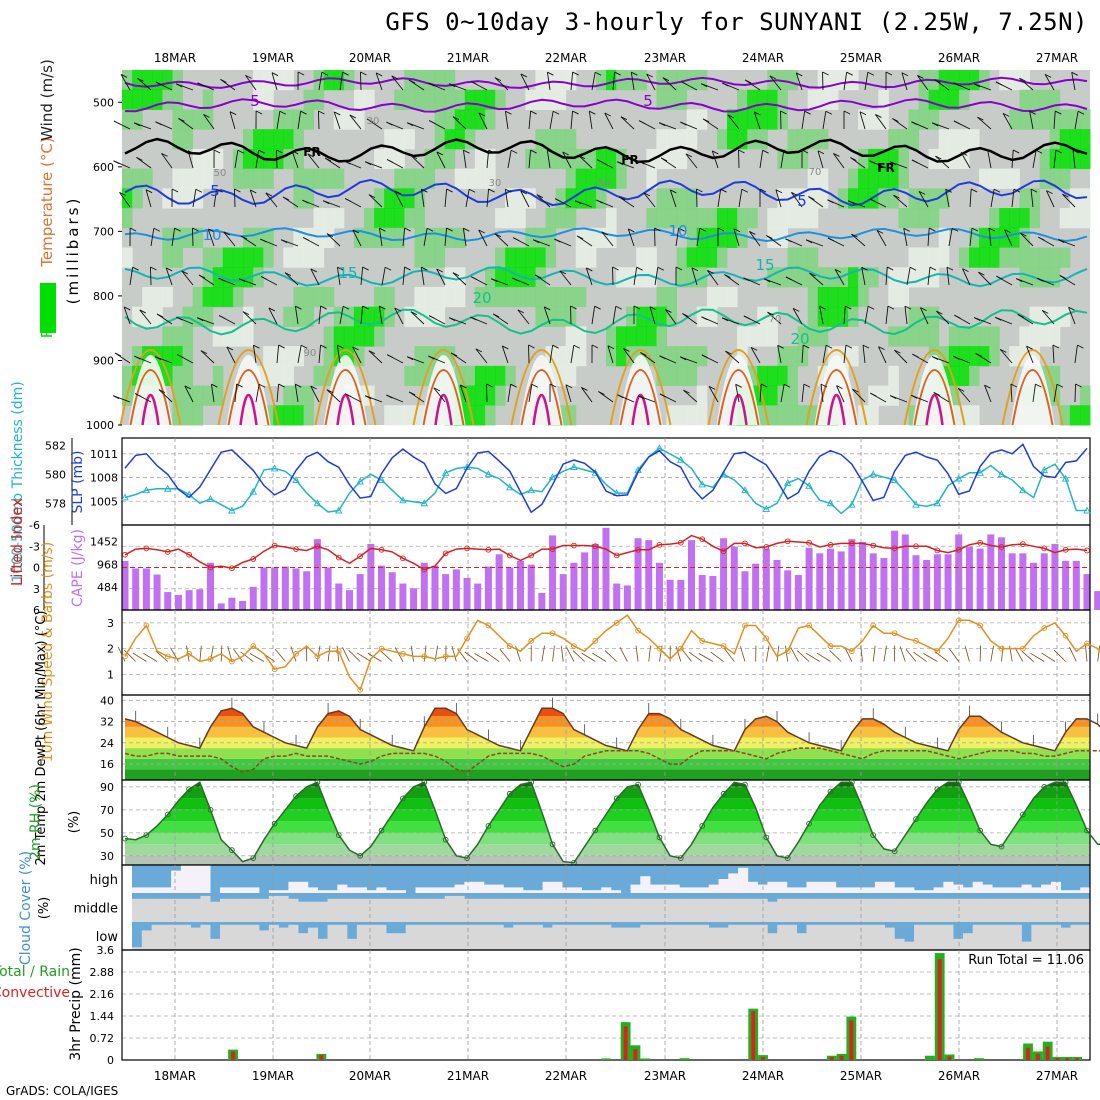  Describe the element at coordinates (566, 58) in the screenshot. I see `date-label-top: 22MAR` at that location.